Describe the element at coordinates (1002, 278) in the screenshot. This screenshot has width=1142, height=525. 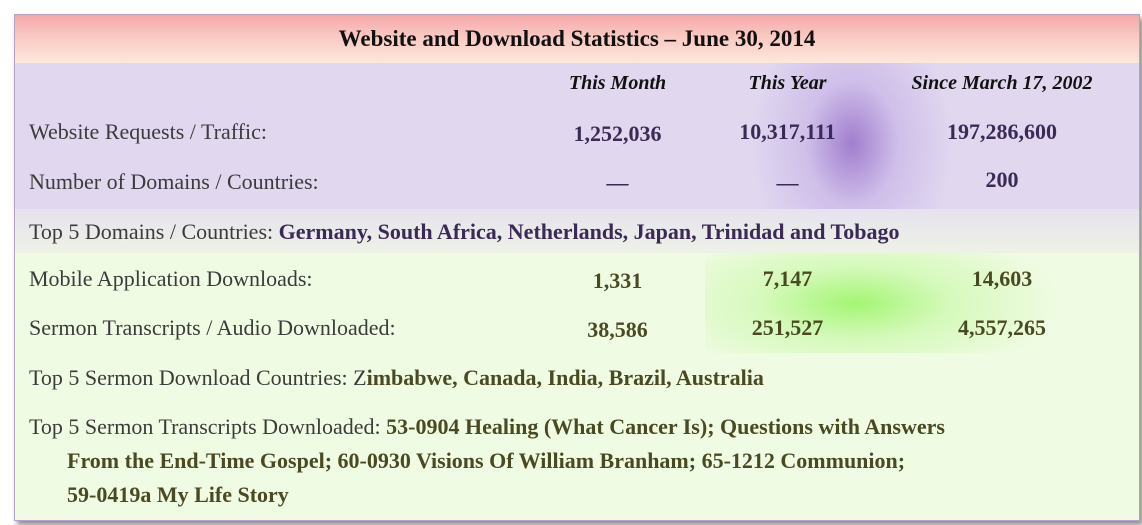
I see `value-mobile-total: 14,603` at that location.